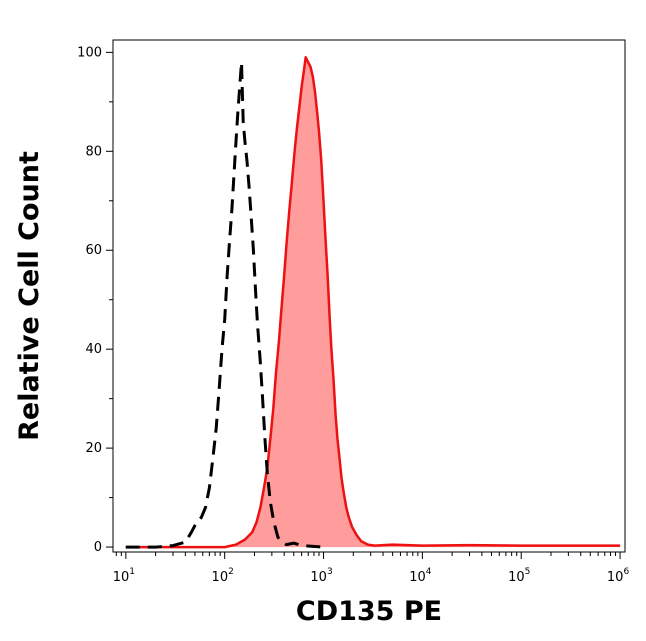  Describe the element at coordinates (321, 576) in the screenshot. I see `x-tick-label: 10³` at that location.